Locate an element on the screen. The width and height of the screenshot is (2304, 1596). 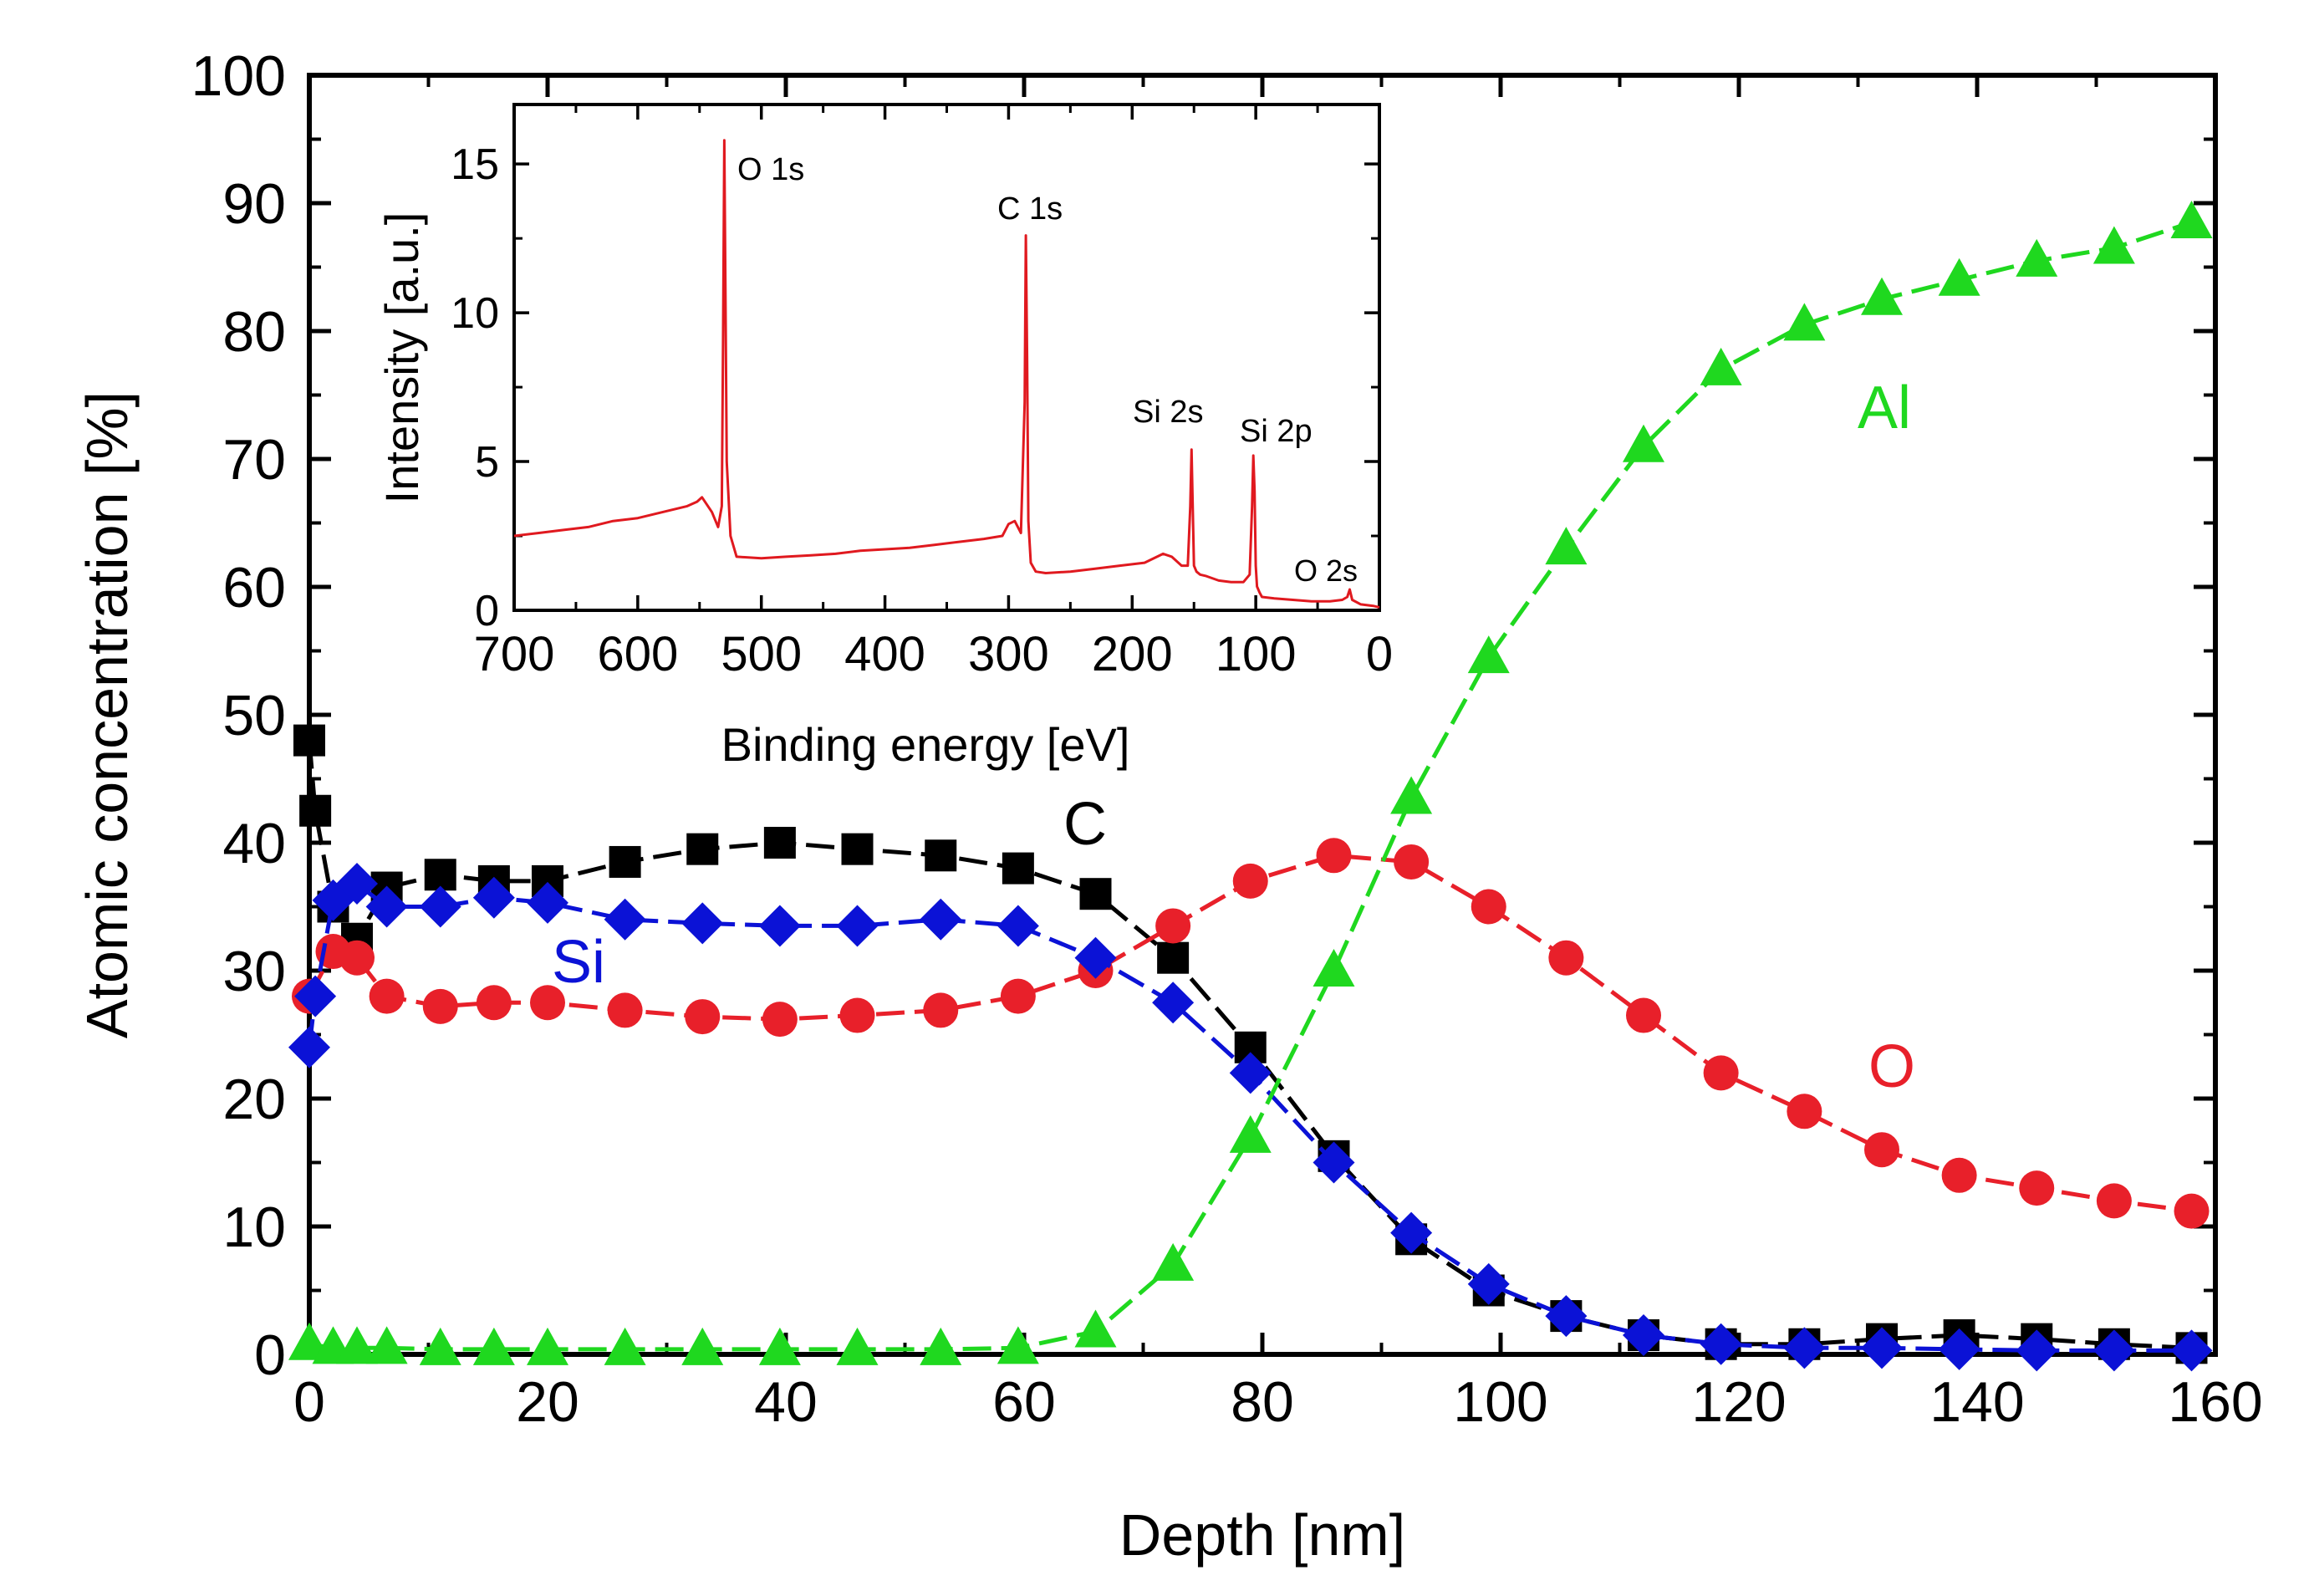
main-y-tick-label: 100 is located at coordinates (238, 76).